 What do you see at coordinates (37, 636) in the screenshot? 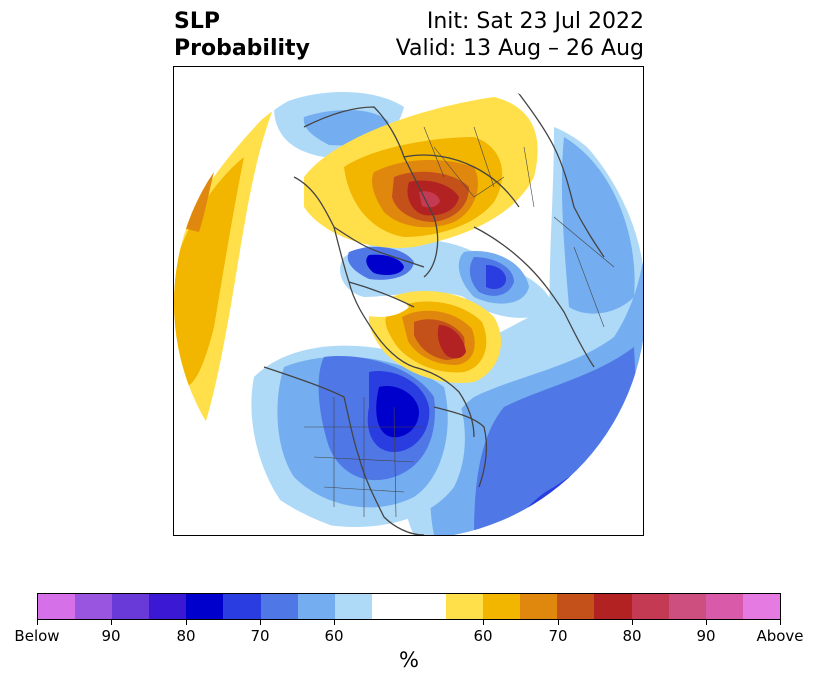
I see `tick-label-below: Below` at bounding box center [37, 636].